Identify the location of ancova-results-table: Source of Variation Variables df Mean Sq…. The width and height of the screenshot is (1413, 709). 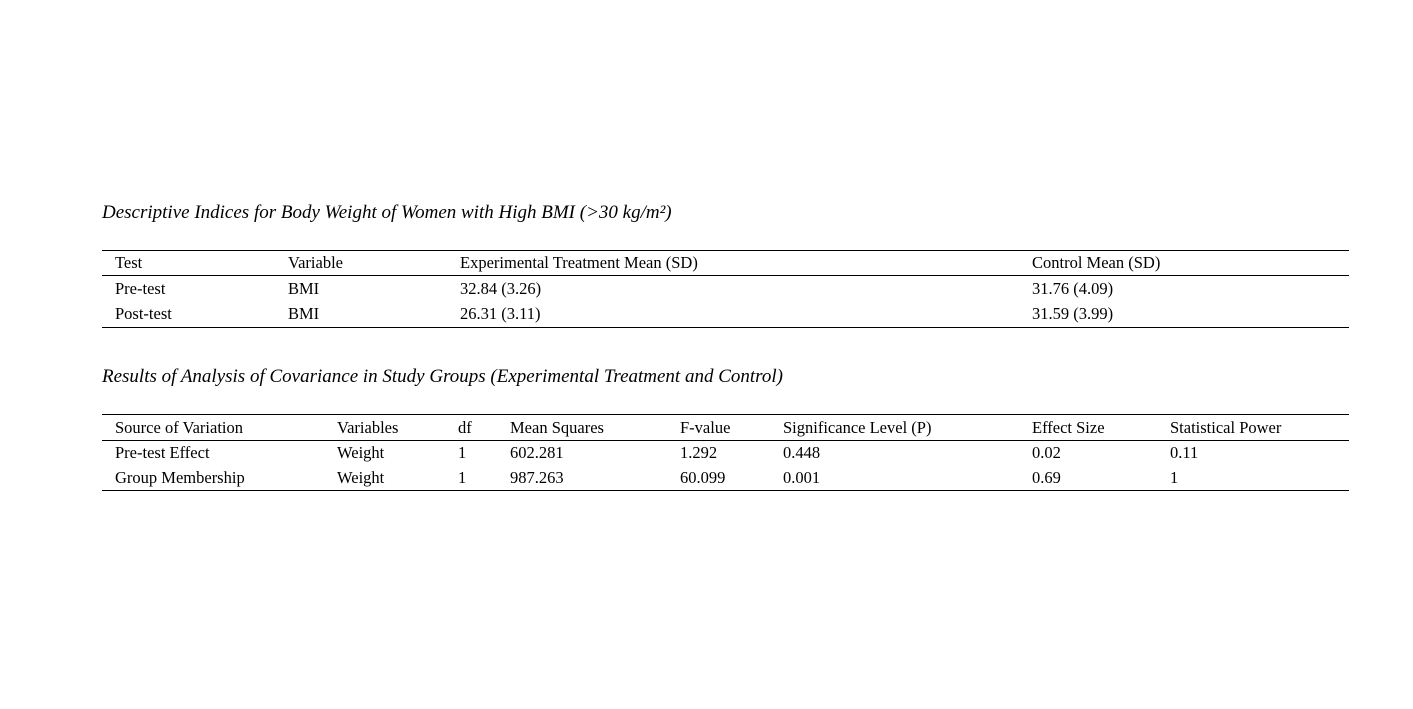
(725, 452).